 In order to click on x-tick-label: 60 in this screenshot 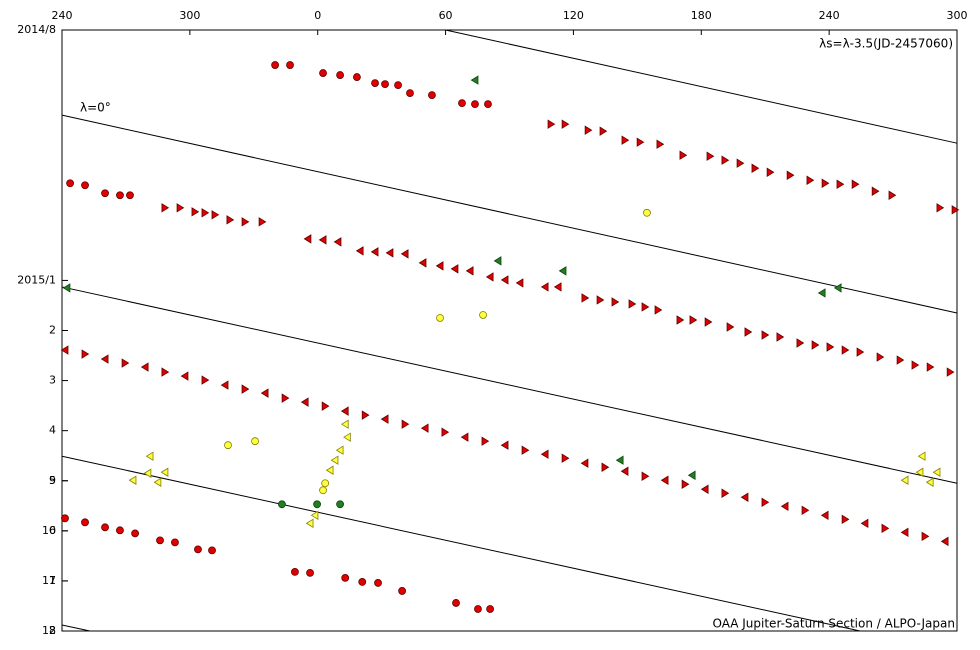, I will do `click(446, 15)`.